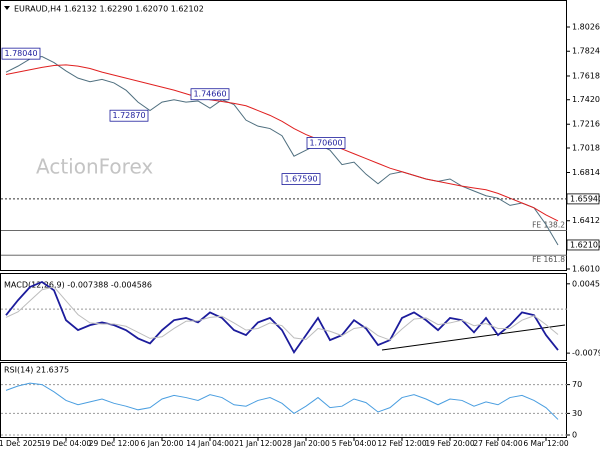  What do you see at coordinates (577, 413) in the screenshot?
I see `y-tick-label: 30` at bounding box center [577, 413].